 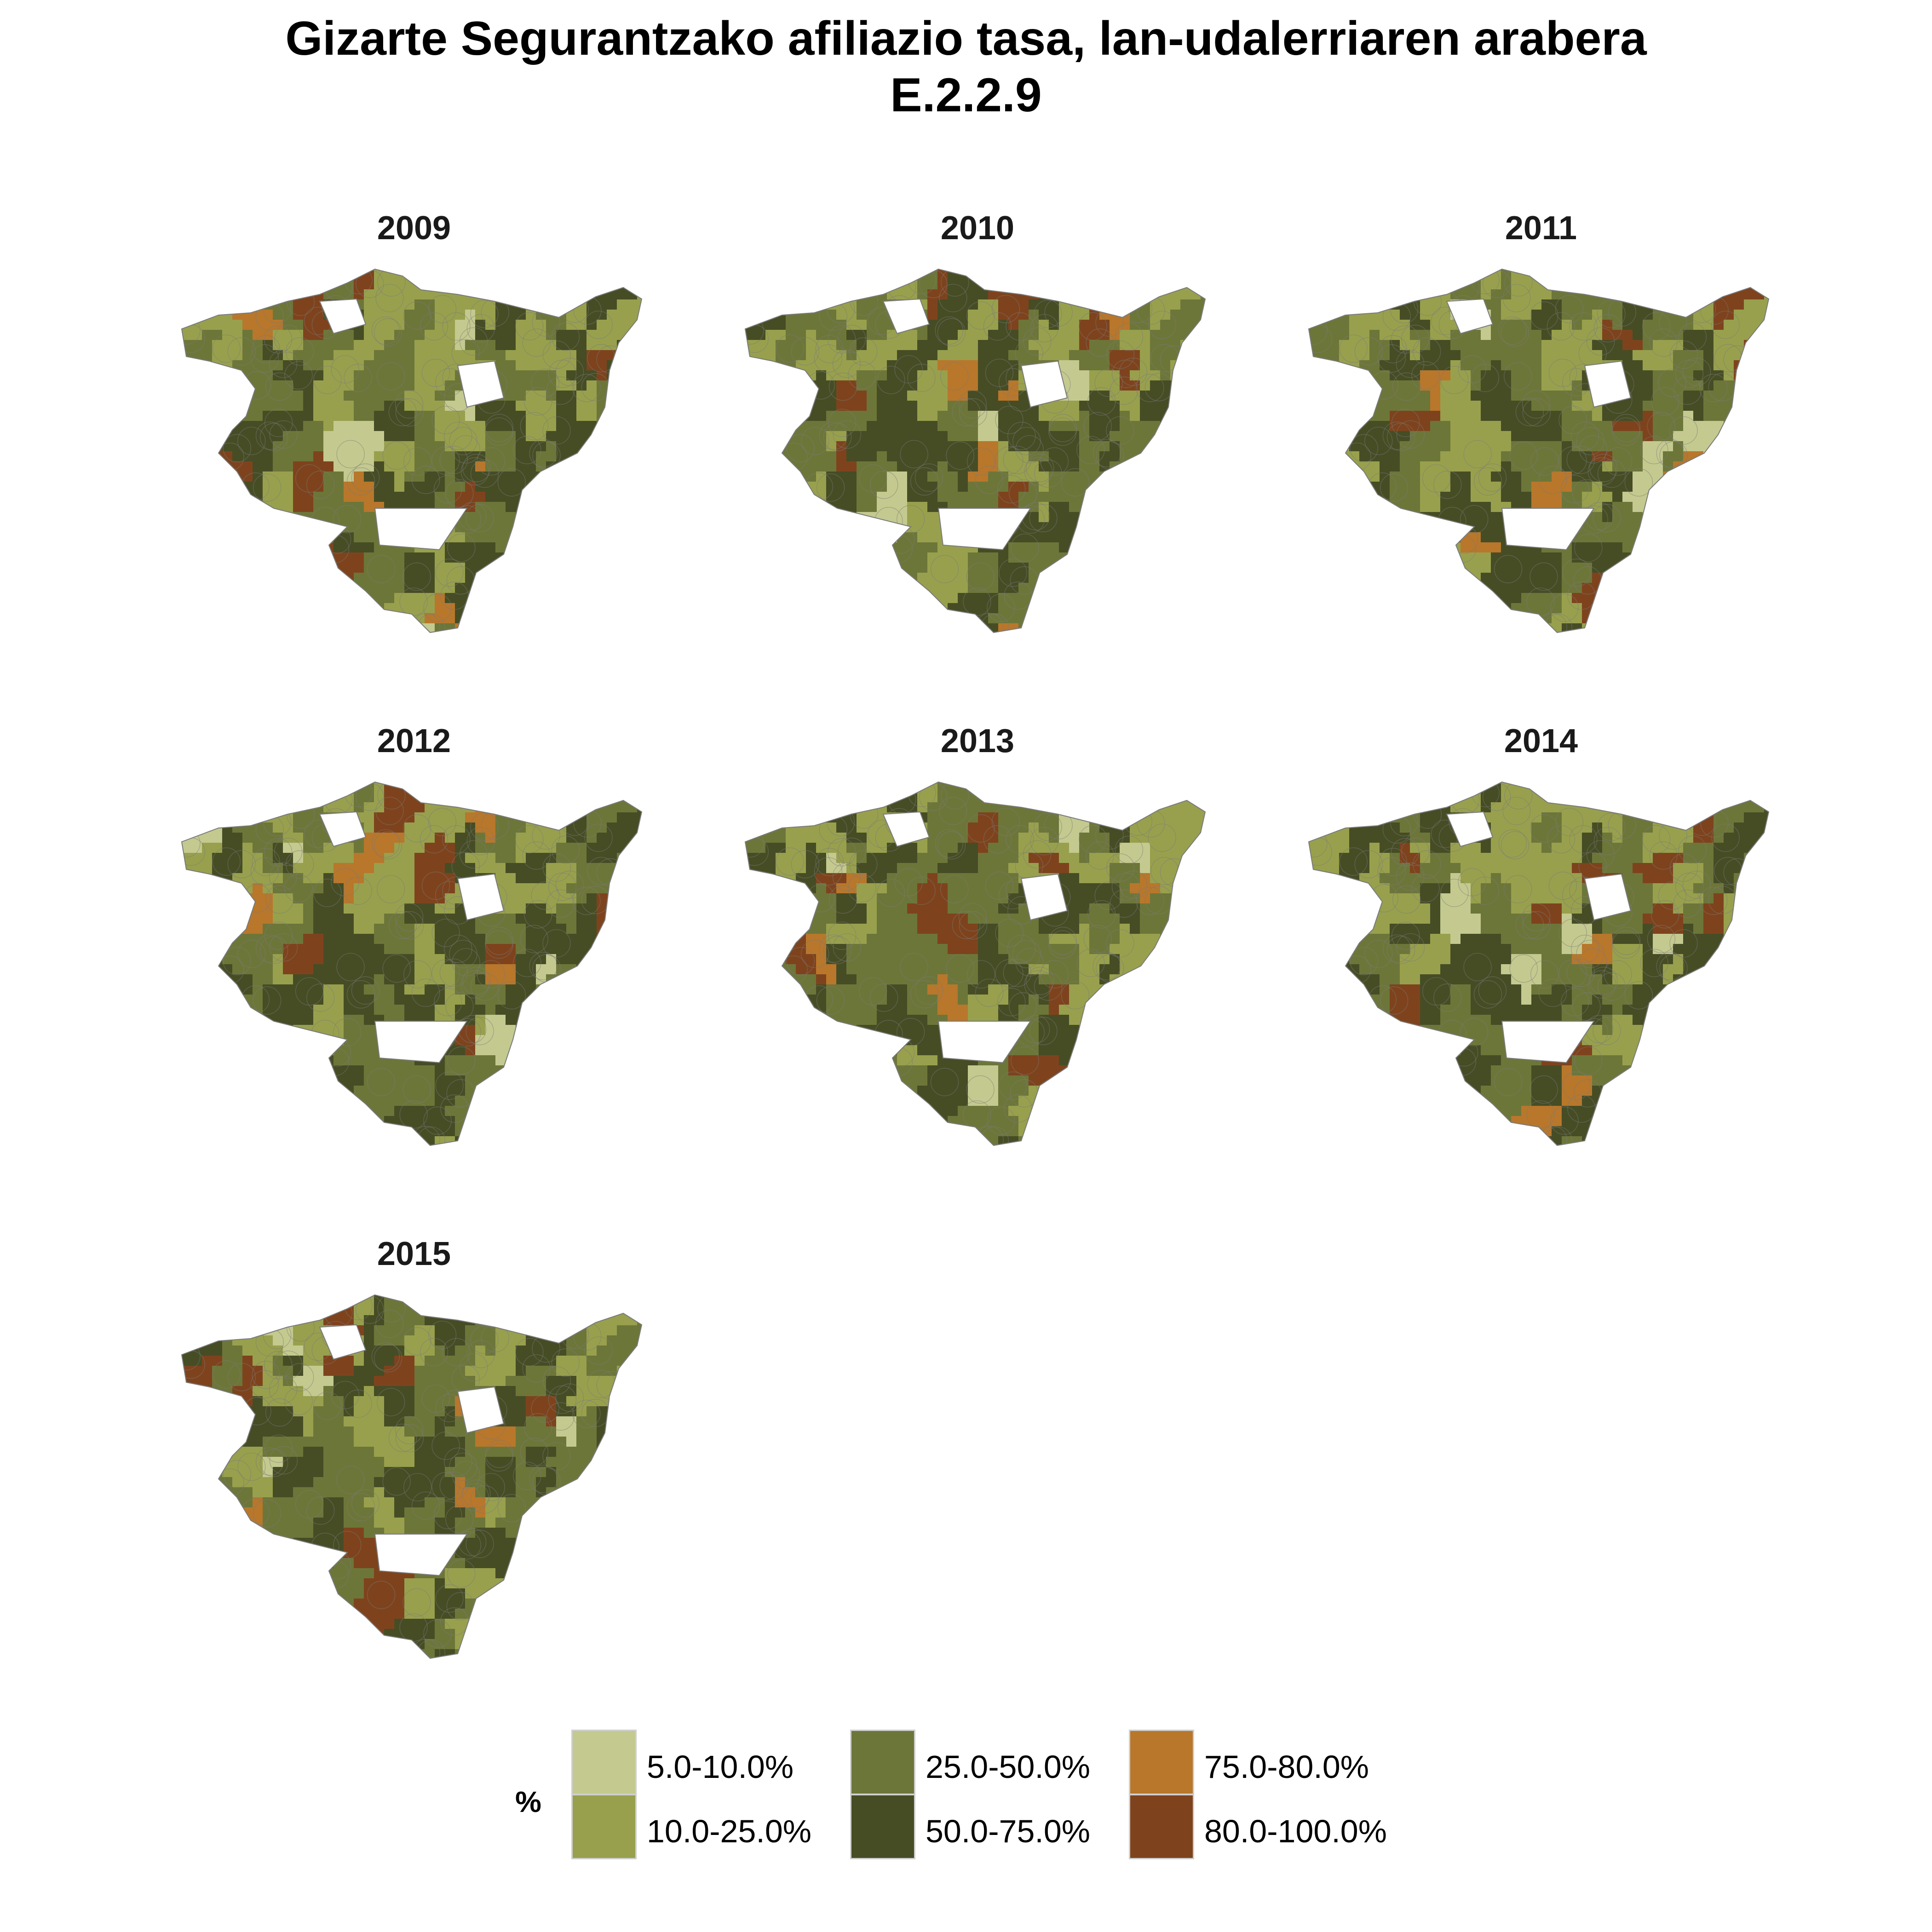 What do you see at coordinates (1539, 450) in the screenshot?
I see `choropleth-map` at bounding box center [1539, 450].